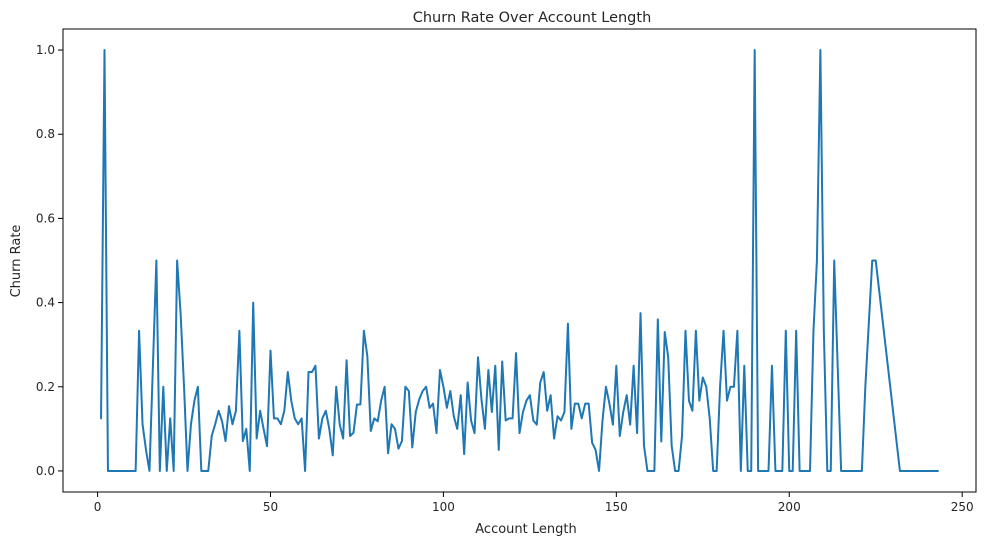 This screenshot has height=545, width=1001. What do you see at coordinates (443, 507) in the screenshot?
I see `x-tick-label: 100` at bounding box center [443, 507].